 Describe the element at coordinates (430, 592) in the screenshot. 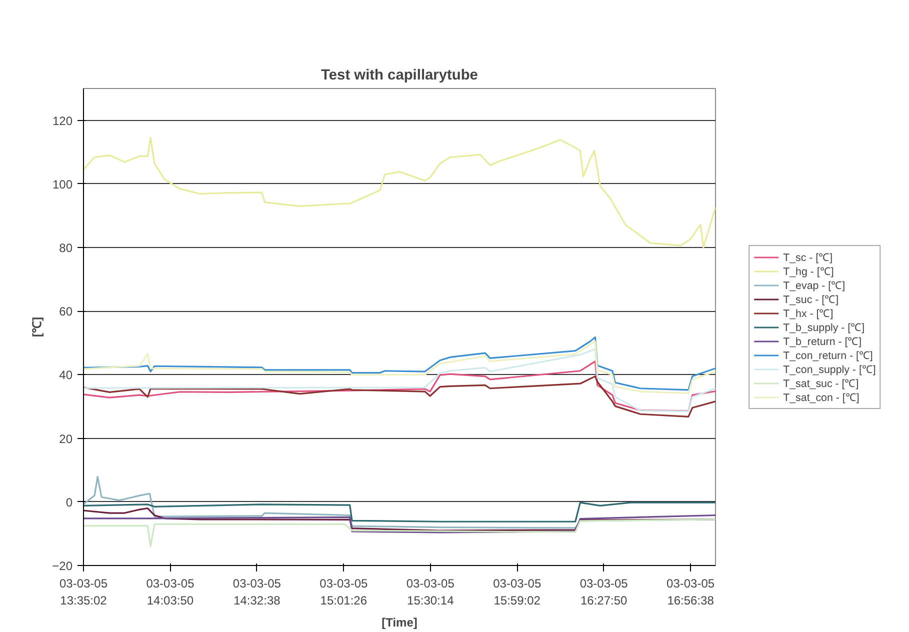

I see `x-tick-label: 03-03-05 15:30:14` at that location.